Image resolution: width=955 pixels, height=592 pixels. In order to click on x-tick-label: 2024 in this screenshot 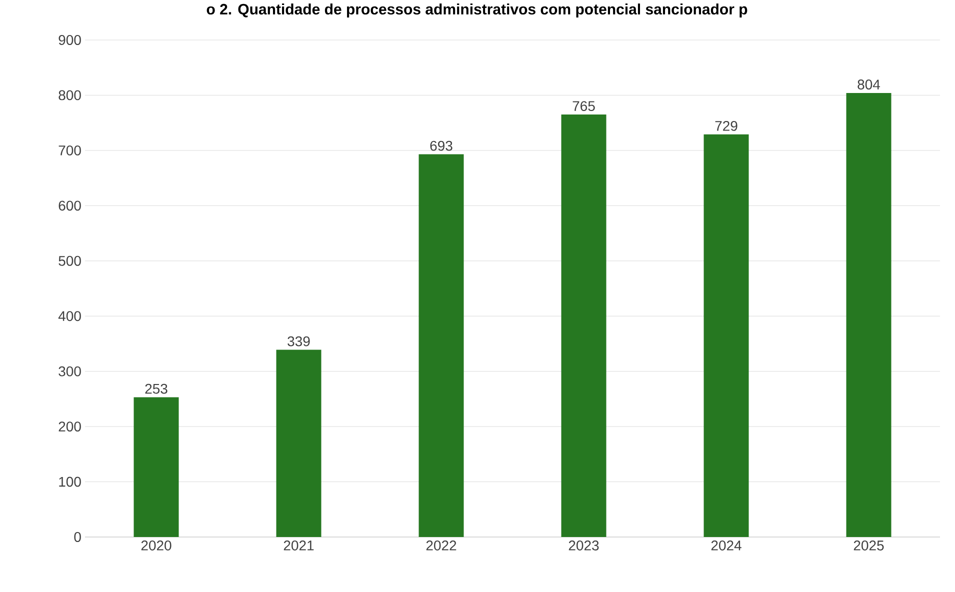, I will do `click(726, 545)`.